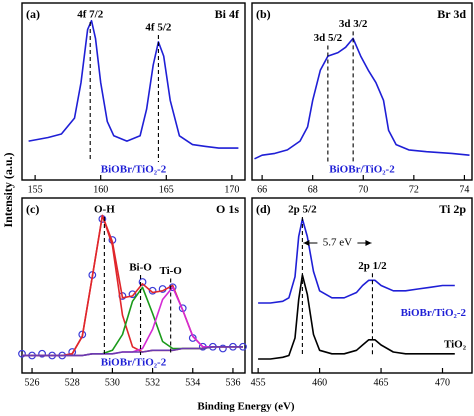 This screenshot has height=416, width=474. I want to click on x-tick-label: 170, so click(231, 189).